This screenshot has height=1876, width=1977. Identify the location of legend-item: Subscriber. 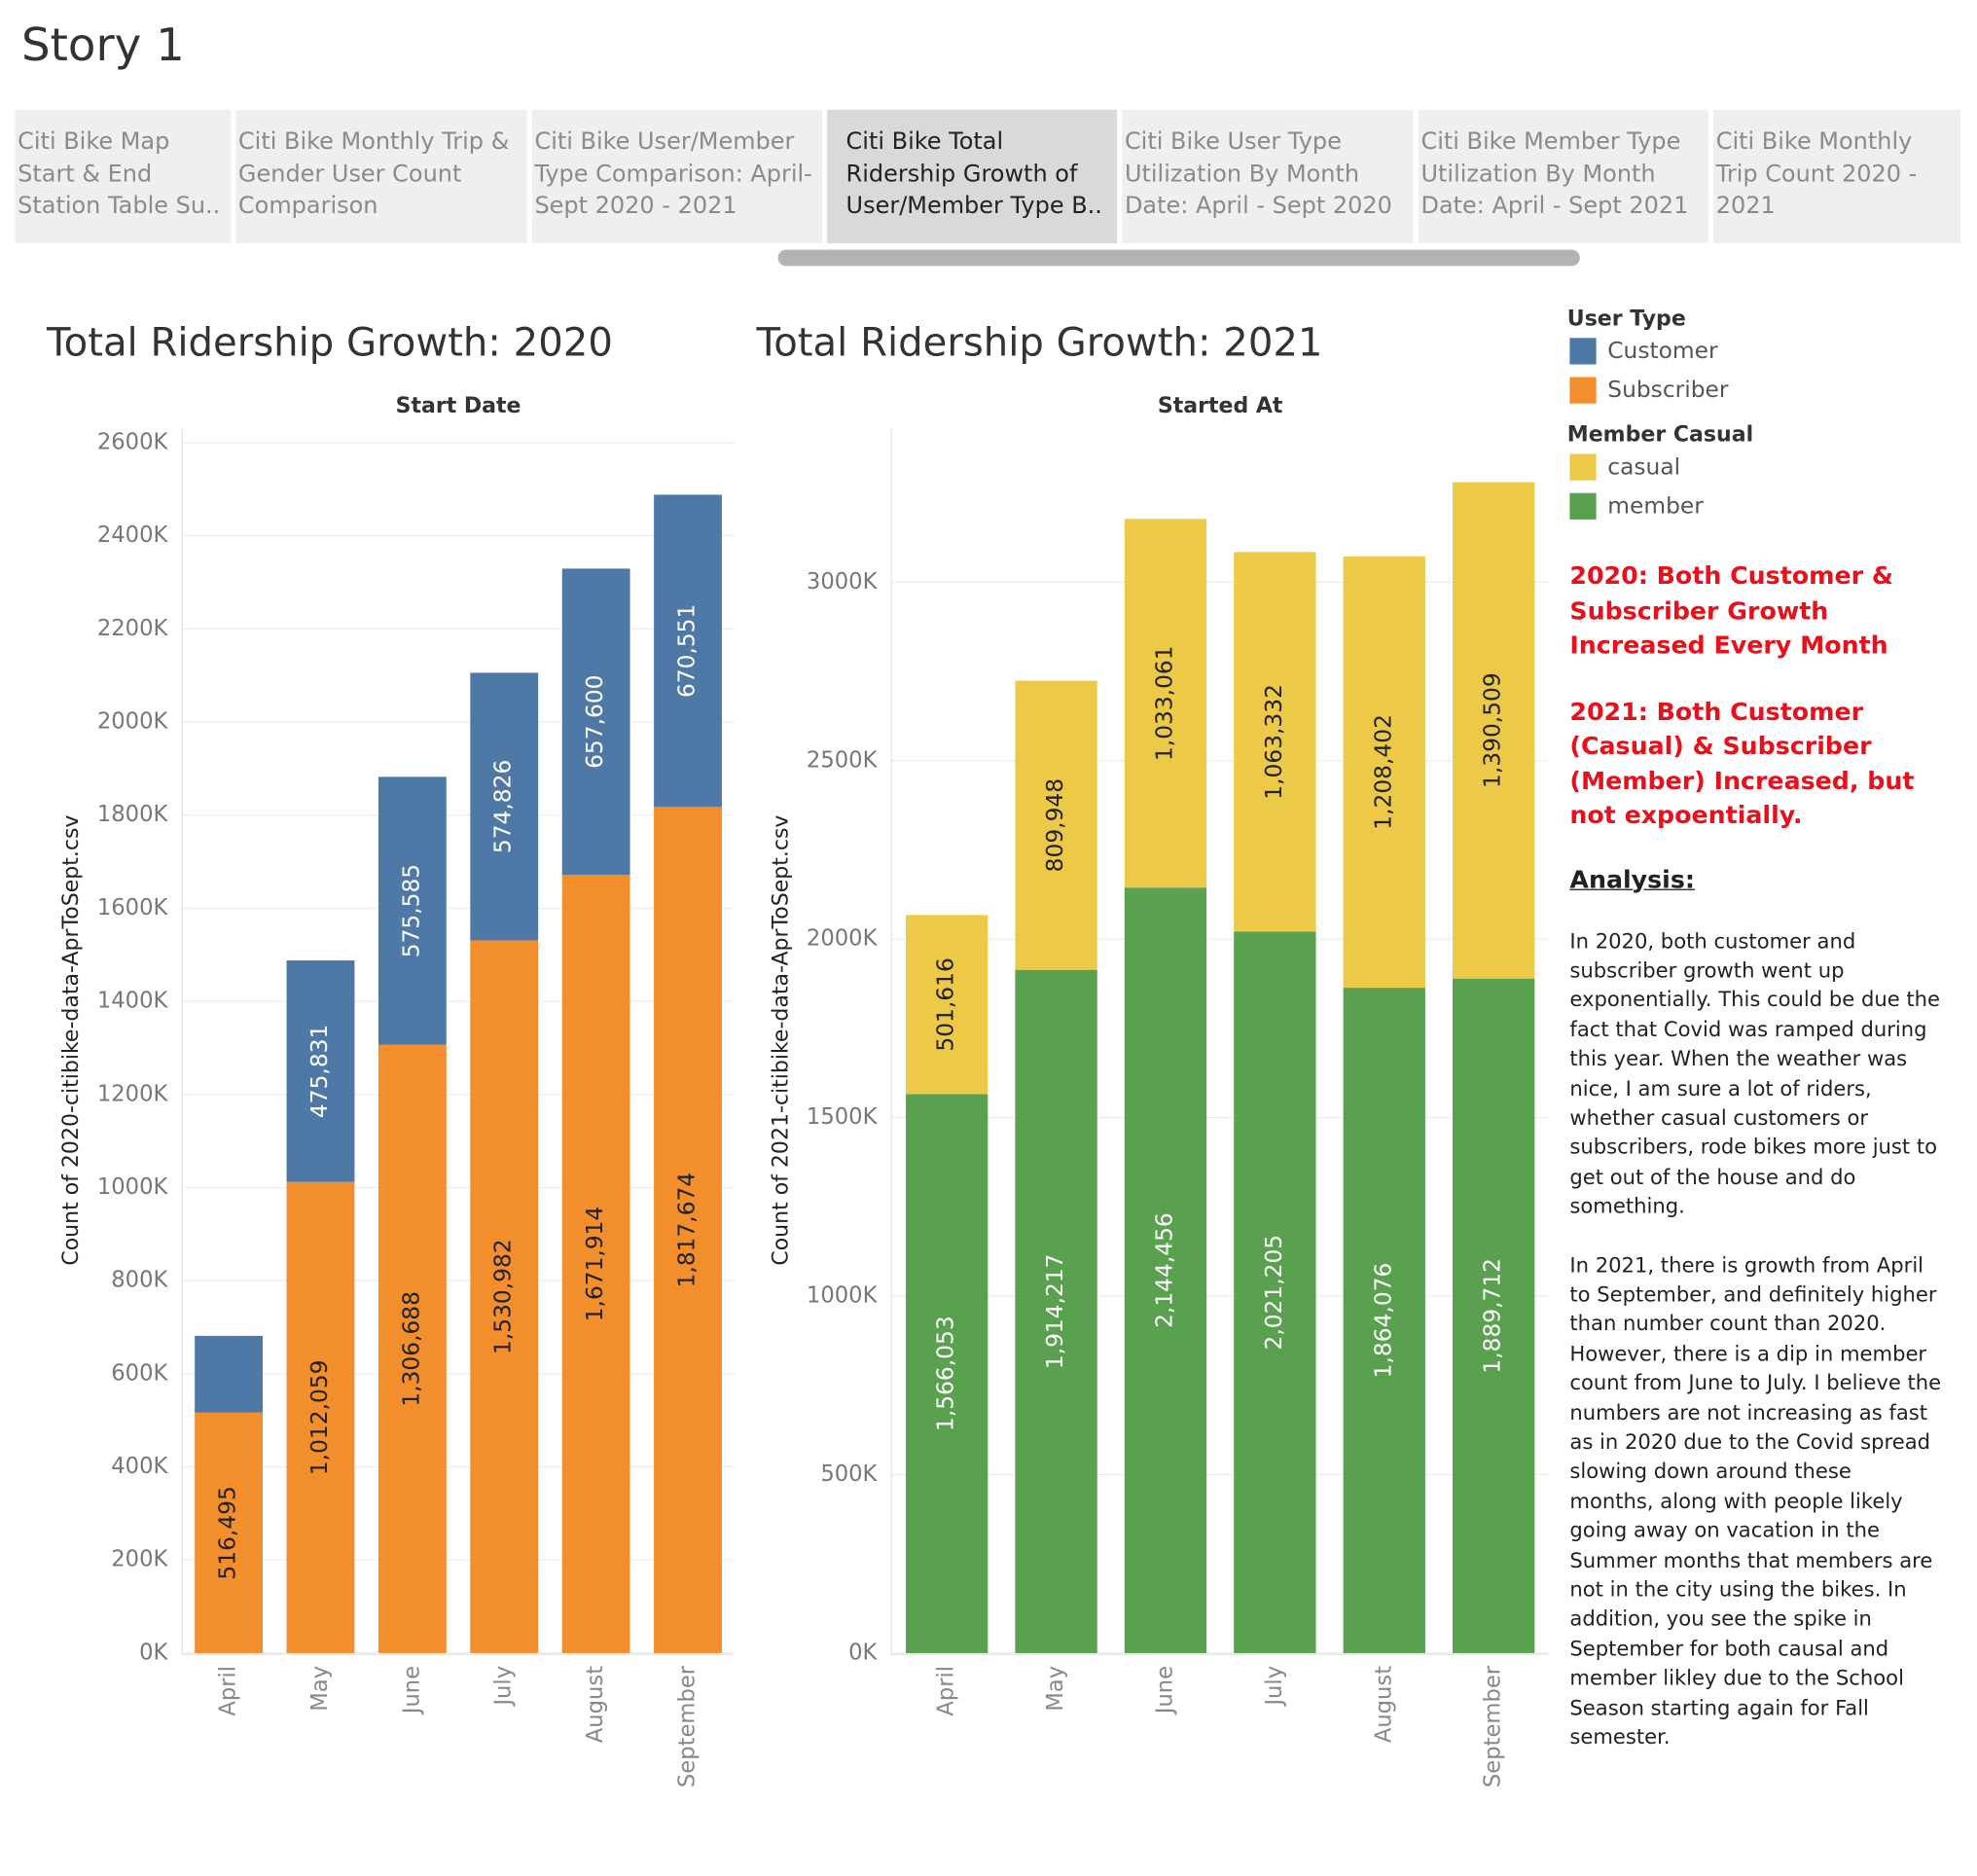
(1660, 390).